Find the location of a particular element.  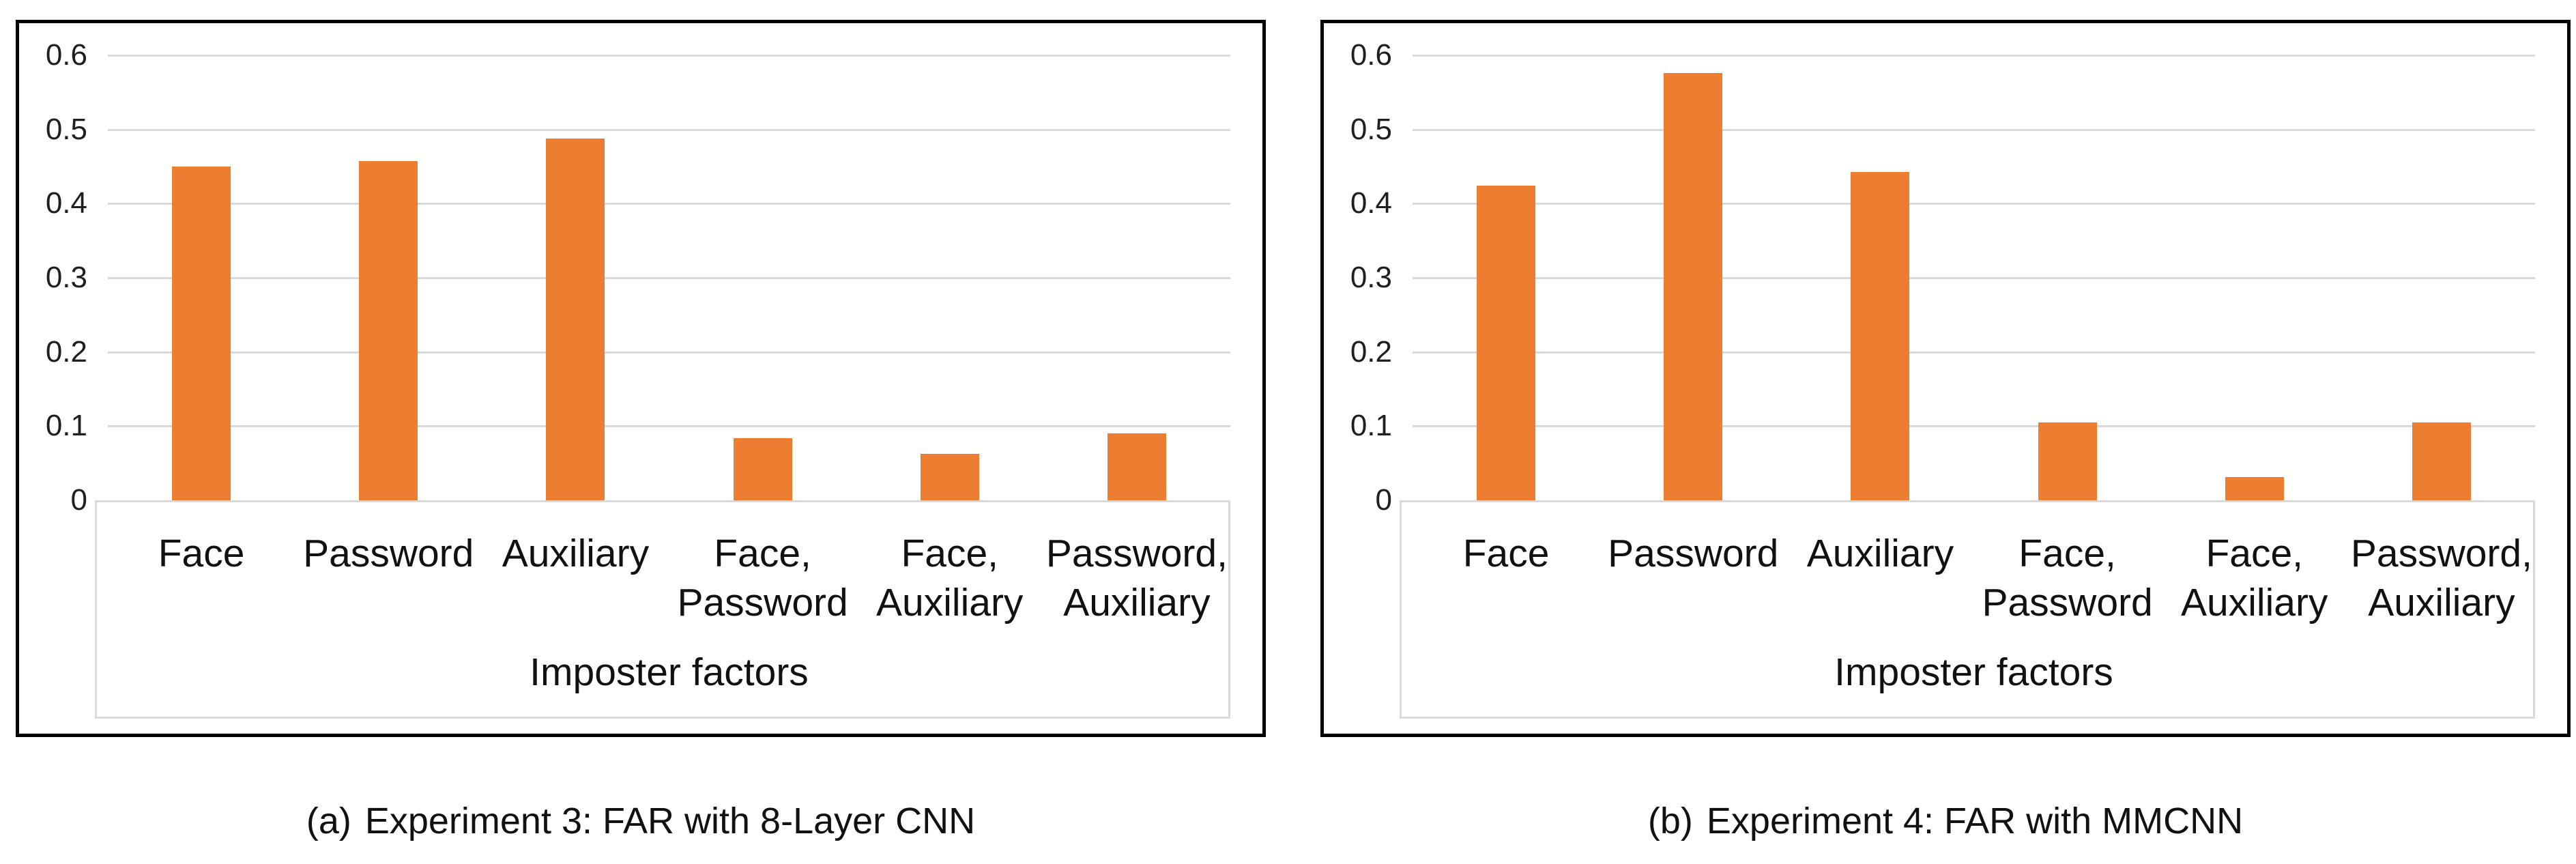

x-axis-title-a: Imposter factors is located at coordinates (669, 672).